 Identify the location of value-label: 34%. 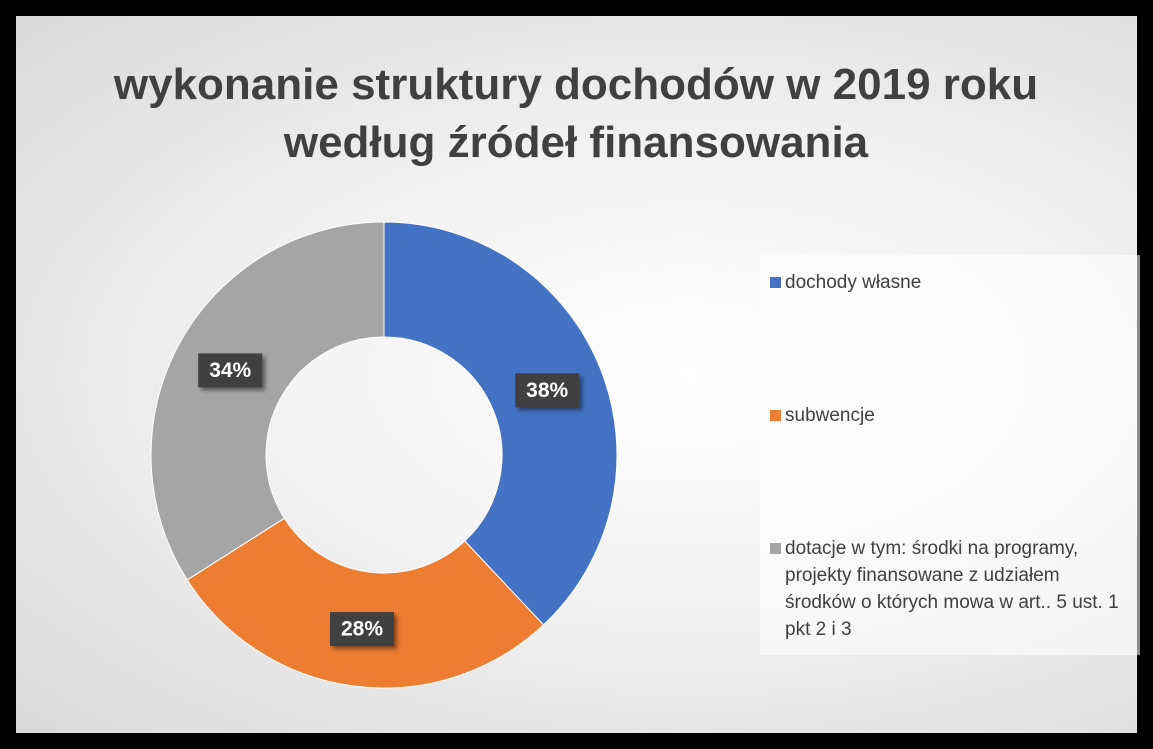
(230, 370).